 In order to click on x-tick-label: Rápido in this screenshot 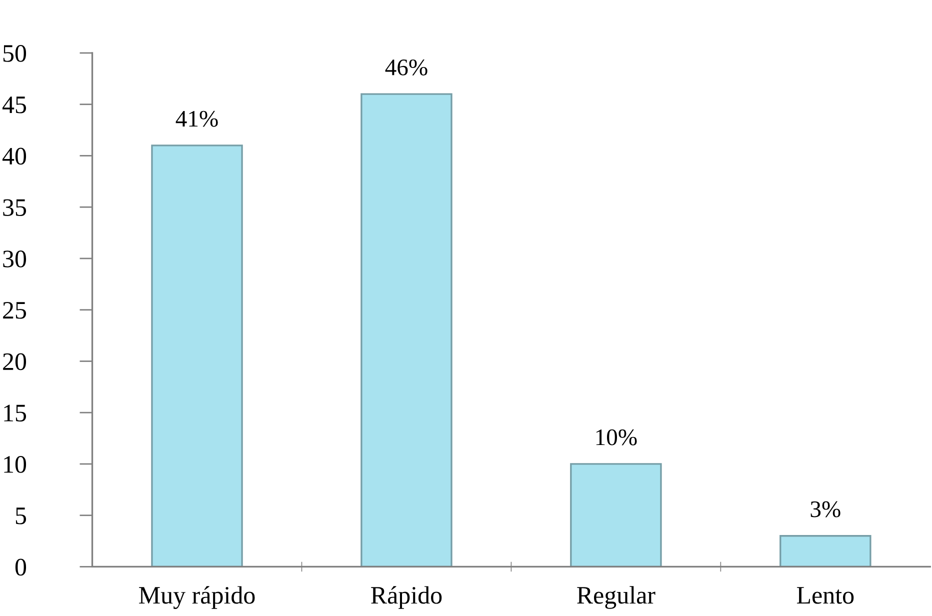, I will do `click(406, 597)`.